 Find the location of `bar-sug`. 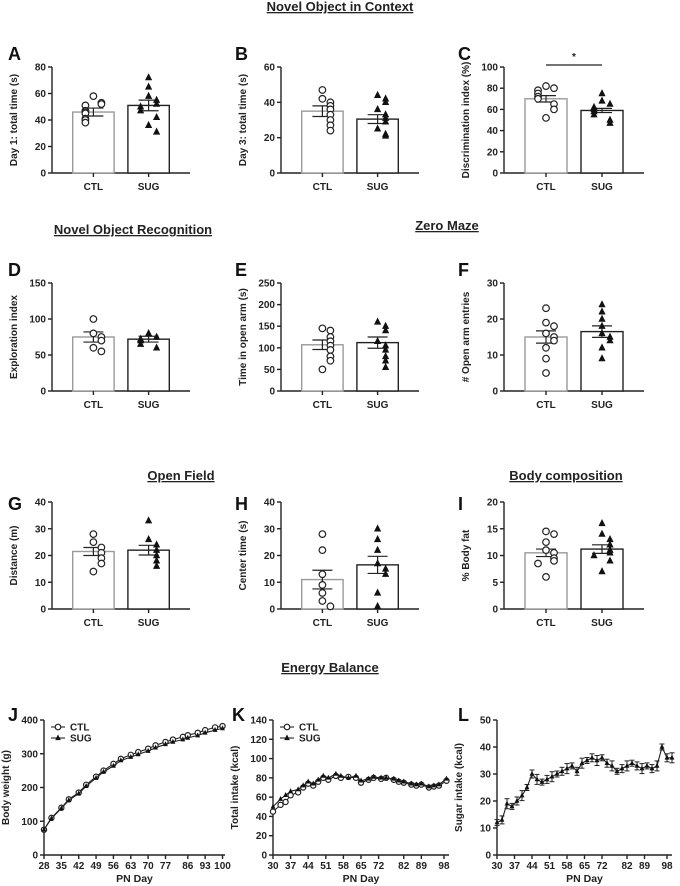

bar-sug is located at coordinates (602, 579).